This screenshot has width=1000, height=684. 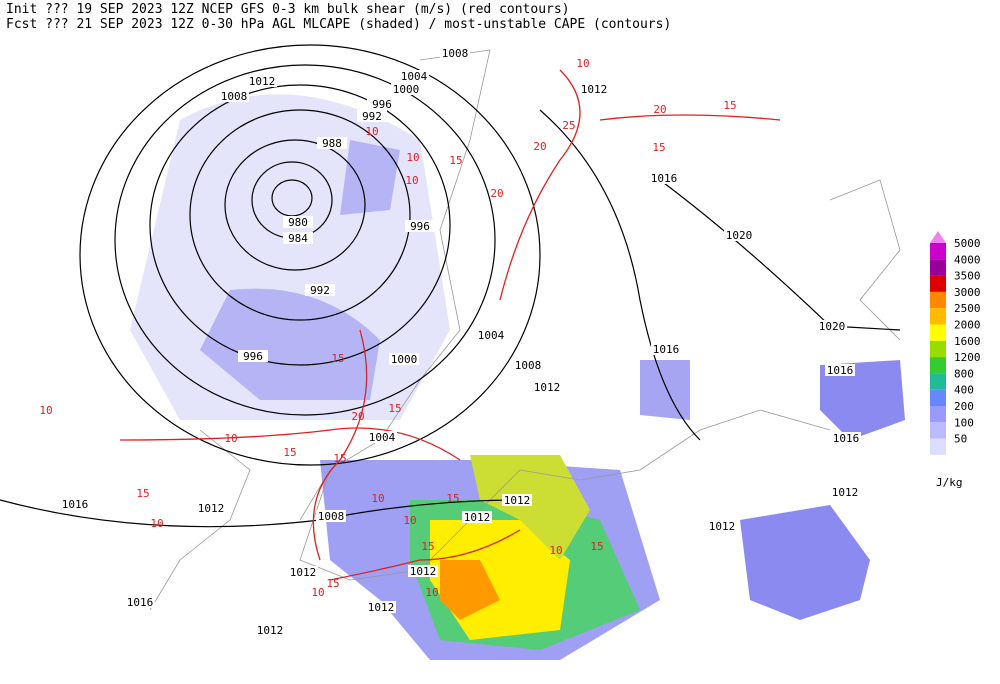 What do you see at coordinates (949, 482) in the screenshot?
I see `legend-unit: J/kg` at bounding box center [949, 482].